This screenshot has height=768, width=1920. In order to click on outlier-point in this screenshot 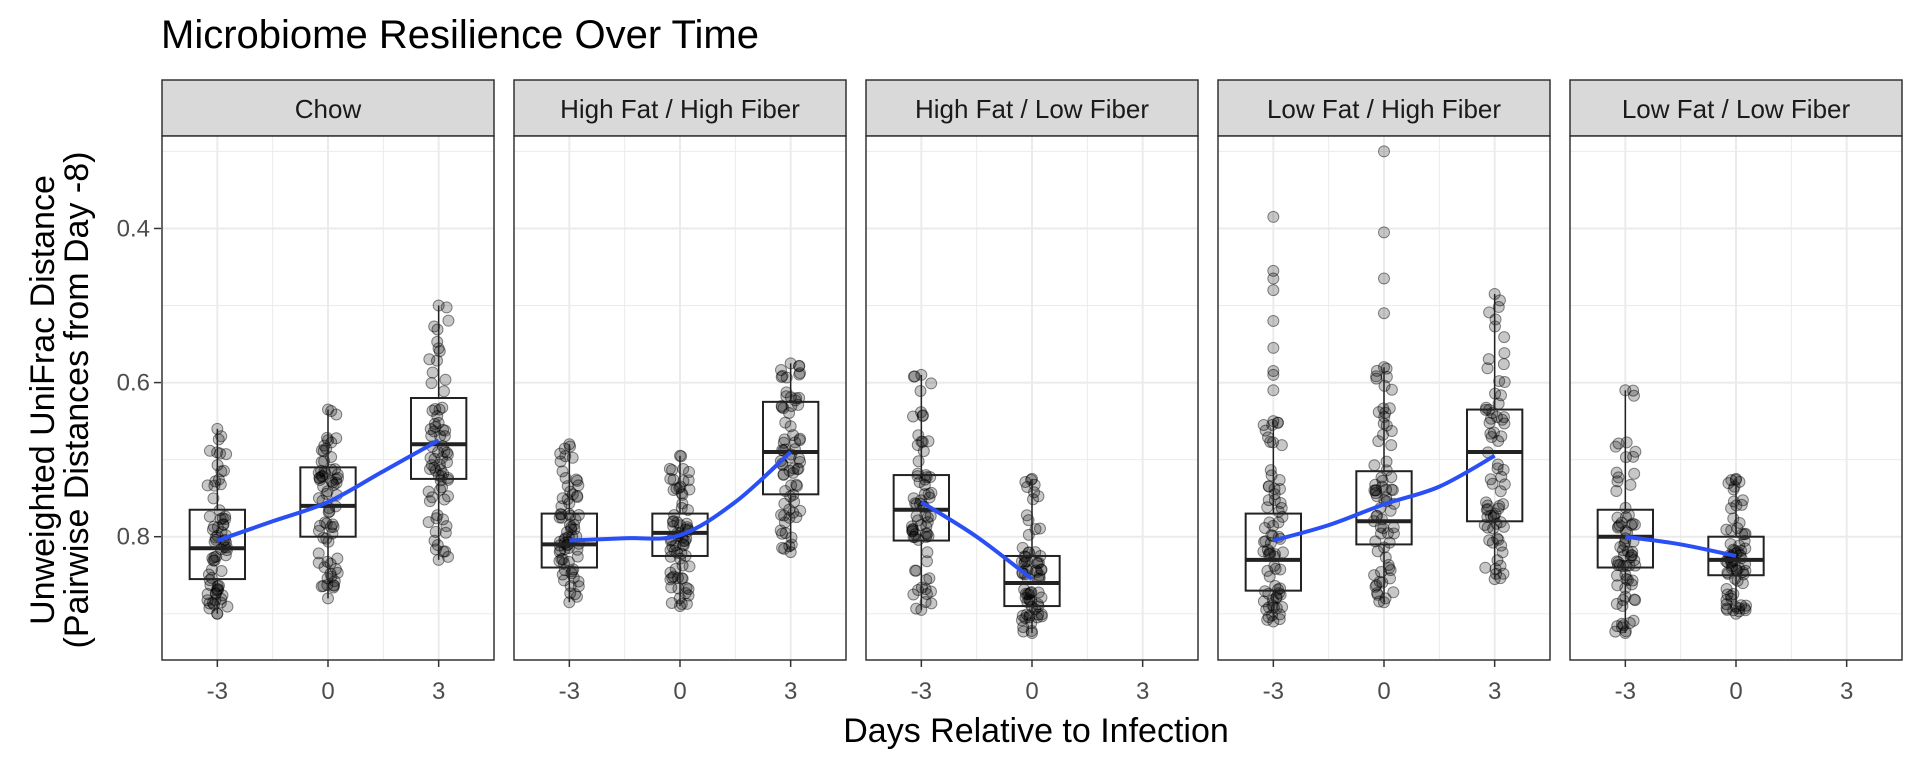, I will do `click(1273, 278)`.